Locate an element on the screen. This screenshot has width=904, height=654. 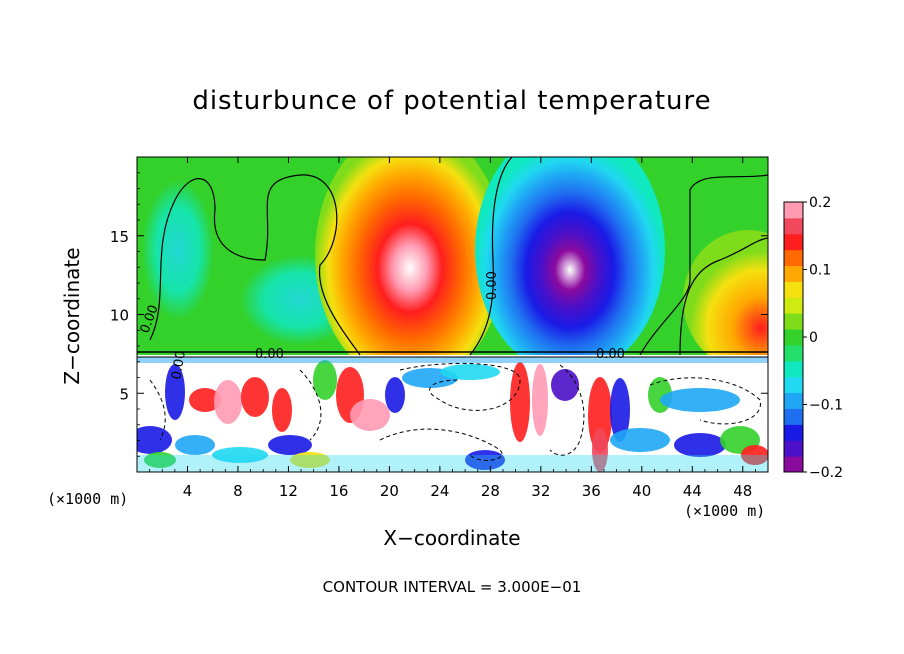
contour-zero-far-right is located at coordinates (723, 296).